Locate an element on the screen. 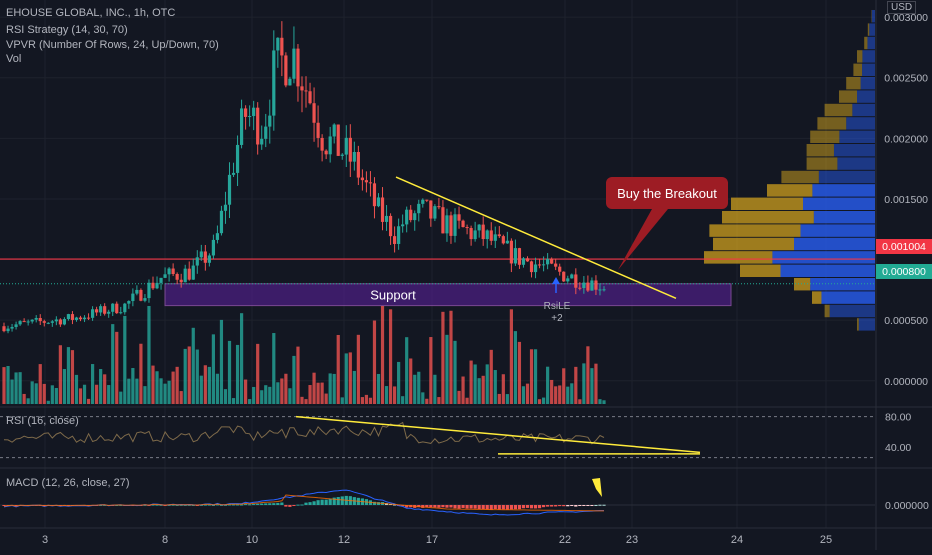 This screenshot has height=555, width=932. time-axis-tick: 12 is located at coordinates (344, 540).